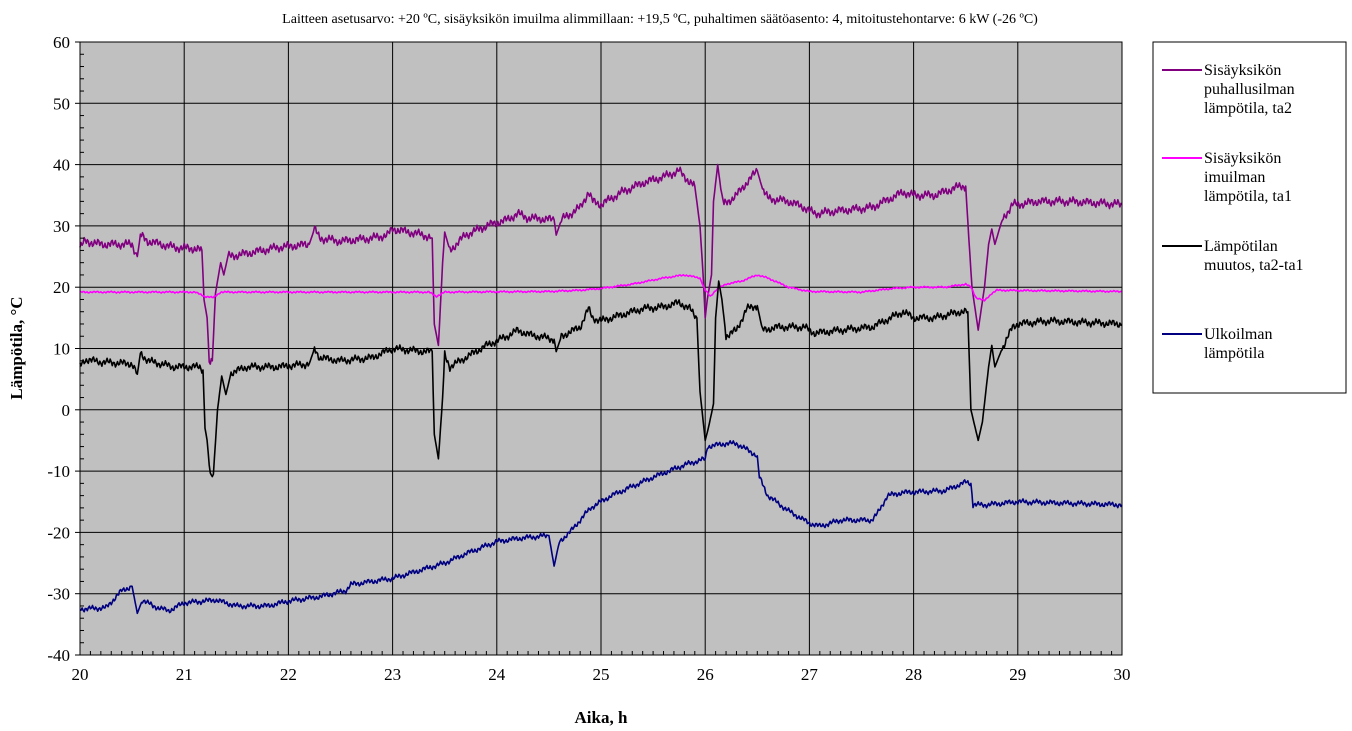 The width and height of the screenshot is (1352, 731). I want to click on x-tick-label: 30, so click(1122, 674).